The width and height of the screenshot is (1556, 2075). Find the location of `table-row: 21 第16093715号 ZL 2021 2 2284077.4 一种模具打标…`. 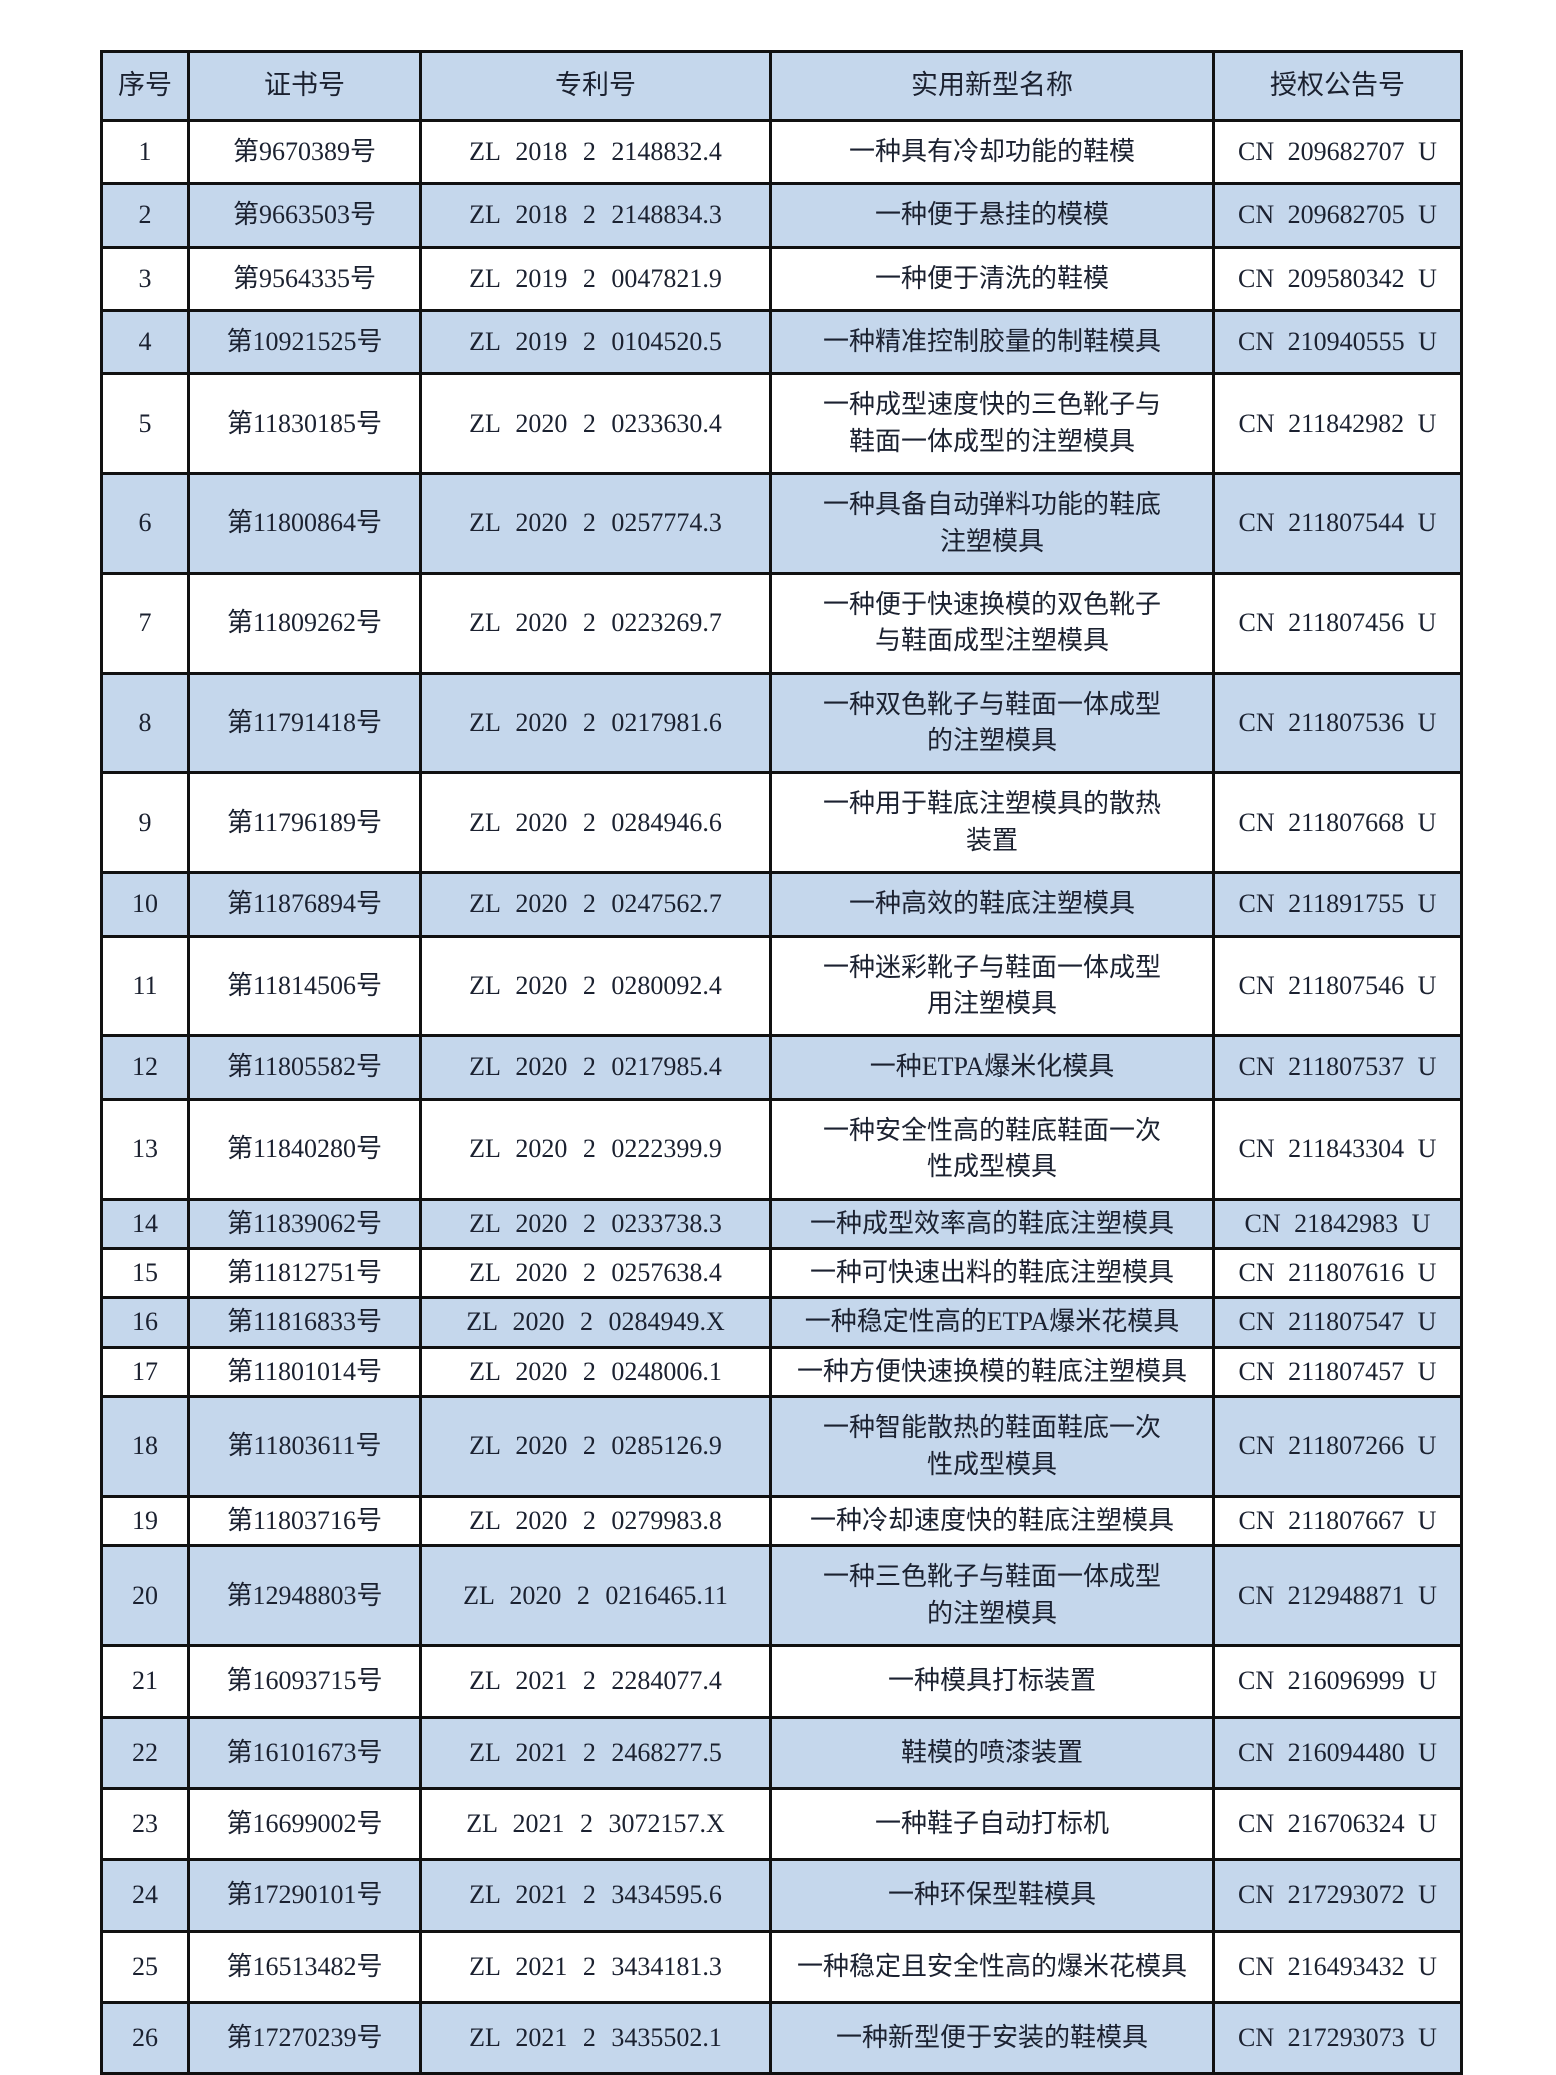

table-row: 21 第16093715号 ZL 2021 2 2284077.4 一种模具打标… is located at coordinates (781, 1681).